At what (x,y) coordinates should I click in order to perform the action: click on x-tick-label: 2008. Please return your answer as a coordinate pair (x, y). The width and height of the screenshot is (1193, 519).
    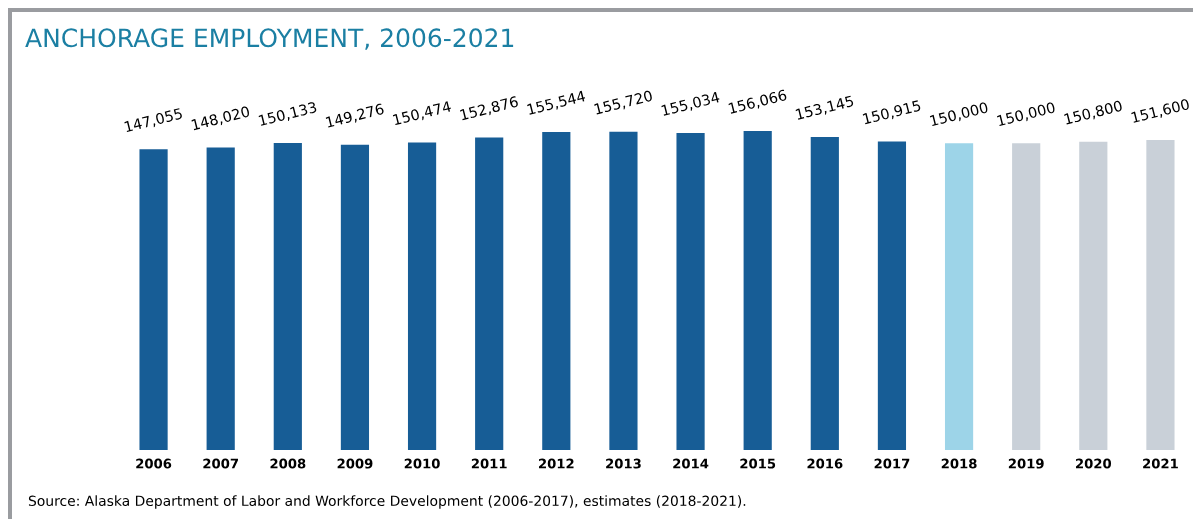
    Looking at the image, I should click on (288, 463).